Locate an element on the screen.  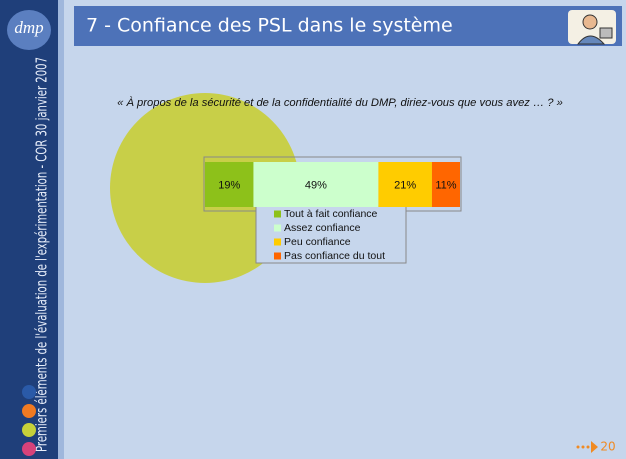
page-number: 20 is located at coordinates (607, 447).